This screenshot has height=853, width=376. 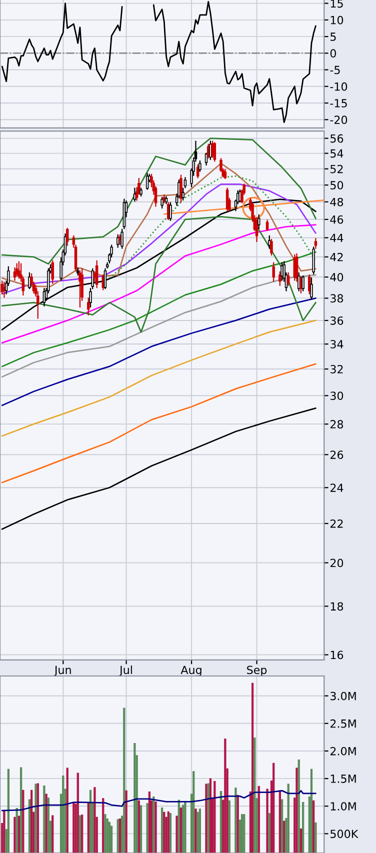 What do you see at coordinates (343, 723) in the screenshot?
I see `y-tick-label: 2.5M` at bounding box center [343, 723].